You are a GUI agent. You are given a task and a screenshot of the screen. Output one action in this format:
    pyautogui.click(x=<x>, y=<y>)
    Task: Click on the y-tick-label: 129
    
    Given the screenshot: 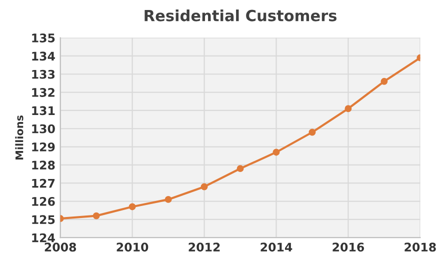 What is the action you would take?
    pyautogui.click(x=43, y=147)
    